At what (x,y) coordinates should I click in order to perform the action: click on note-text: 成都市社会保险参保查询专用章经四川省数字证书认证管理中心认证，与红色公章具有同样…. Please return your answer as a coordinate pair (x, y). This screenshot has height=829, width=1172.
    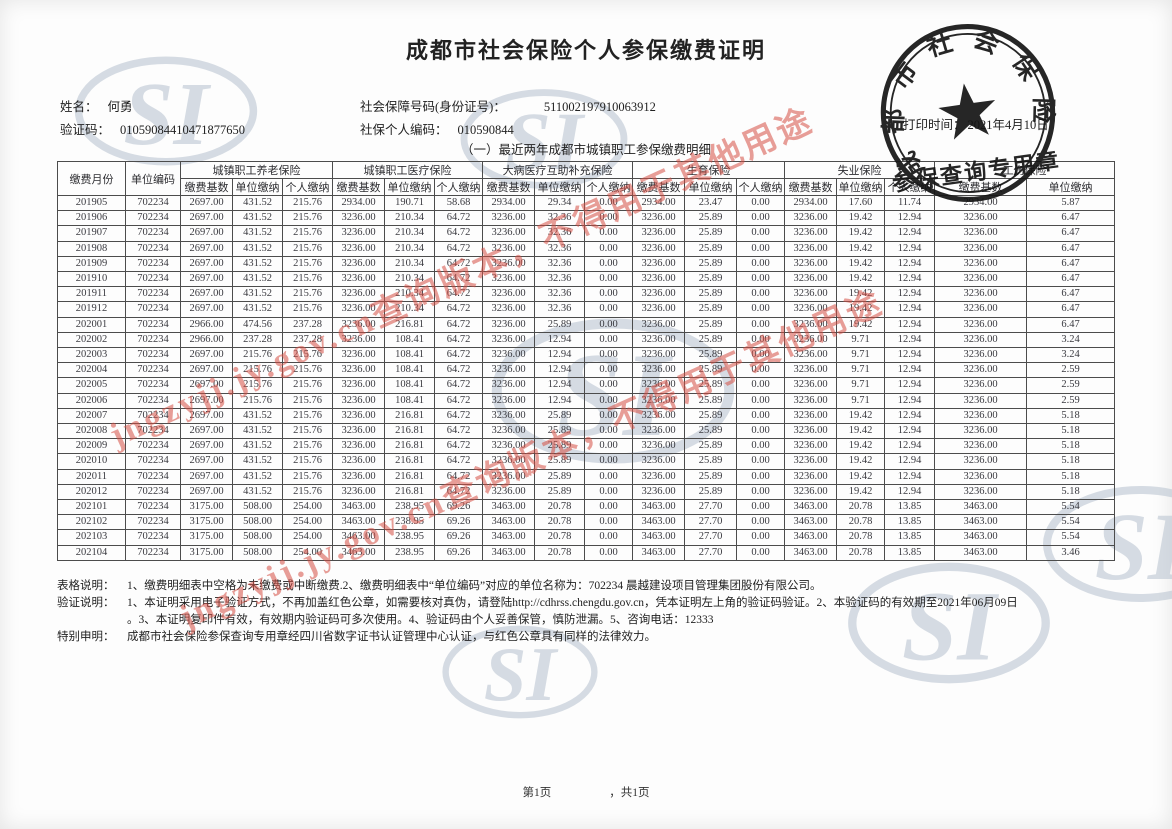
    Looking at the image, I should click on (391, 637).